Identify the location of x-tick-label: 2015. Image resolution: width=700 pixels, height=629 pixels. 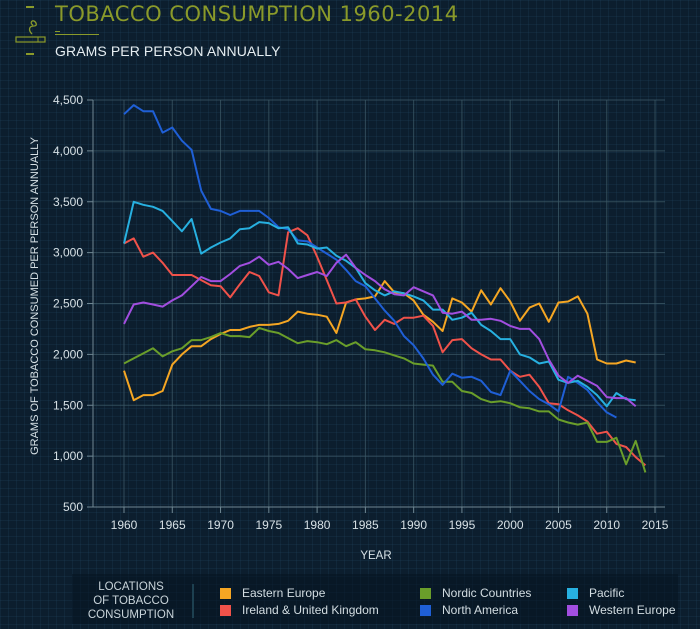
(655, 525).